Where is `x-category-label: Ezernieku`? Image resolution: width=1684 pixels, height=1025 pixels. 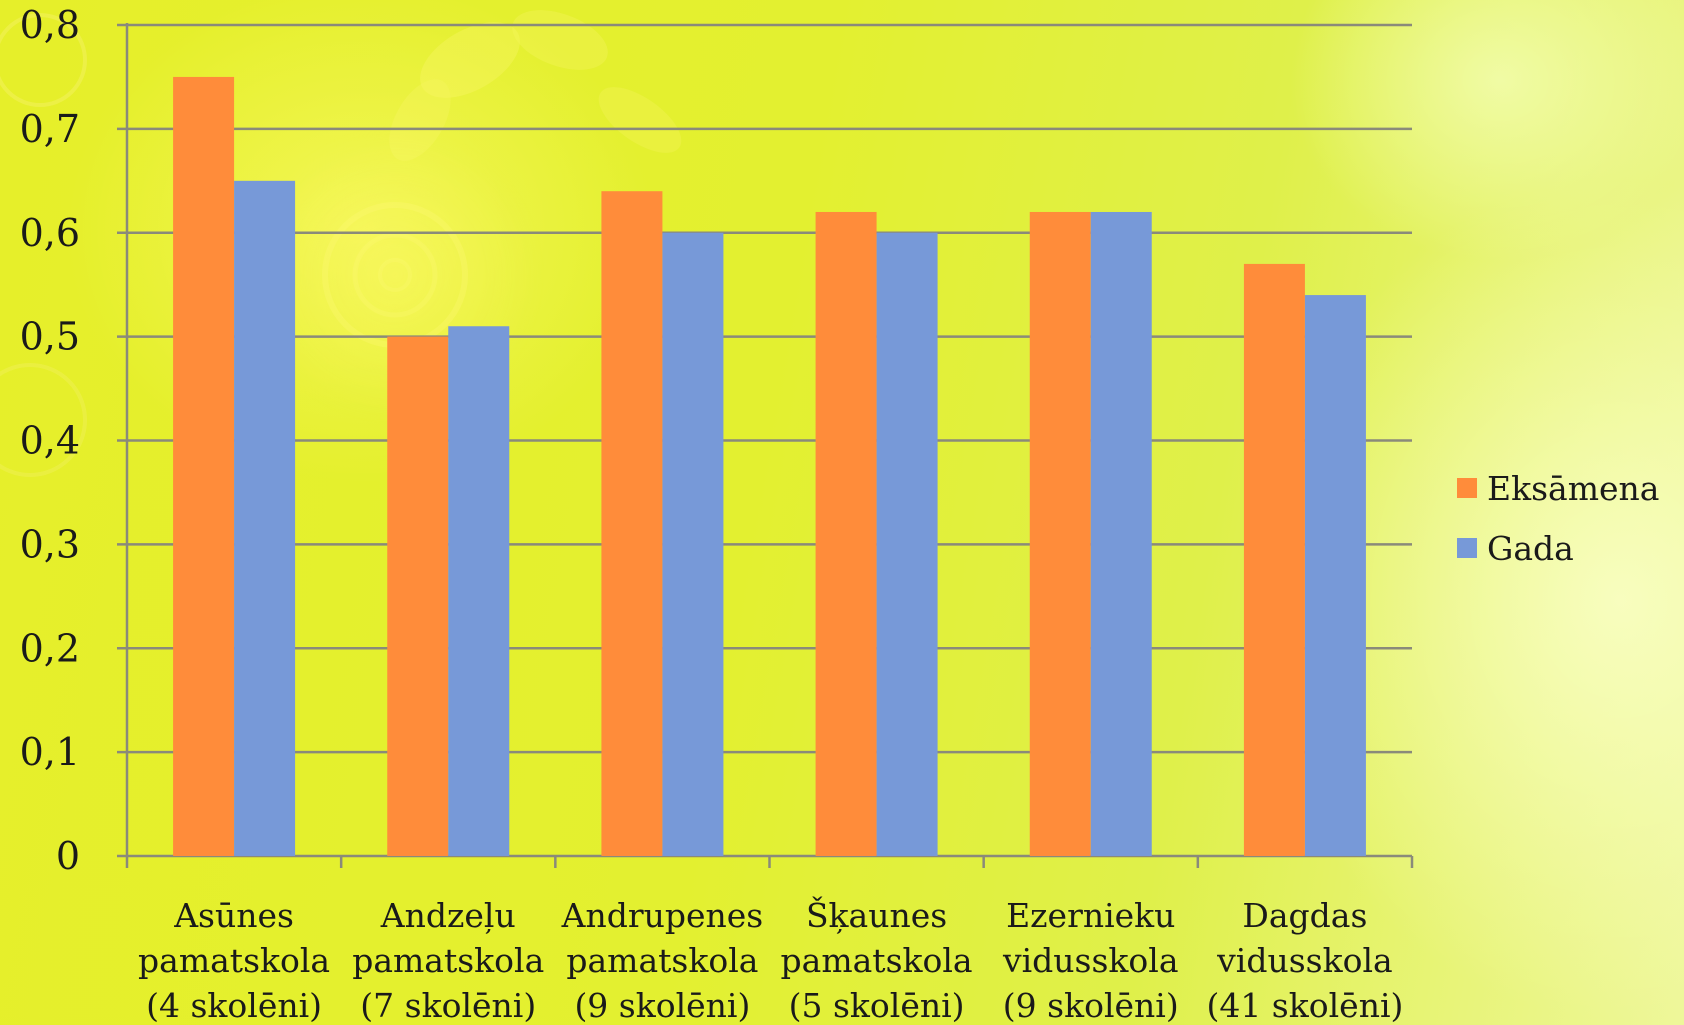
x-category-label: Ezernieku is located at coordinates (1090, 915).